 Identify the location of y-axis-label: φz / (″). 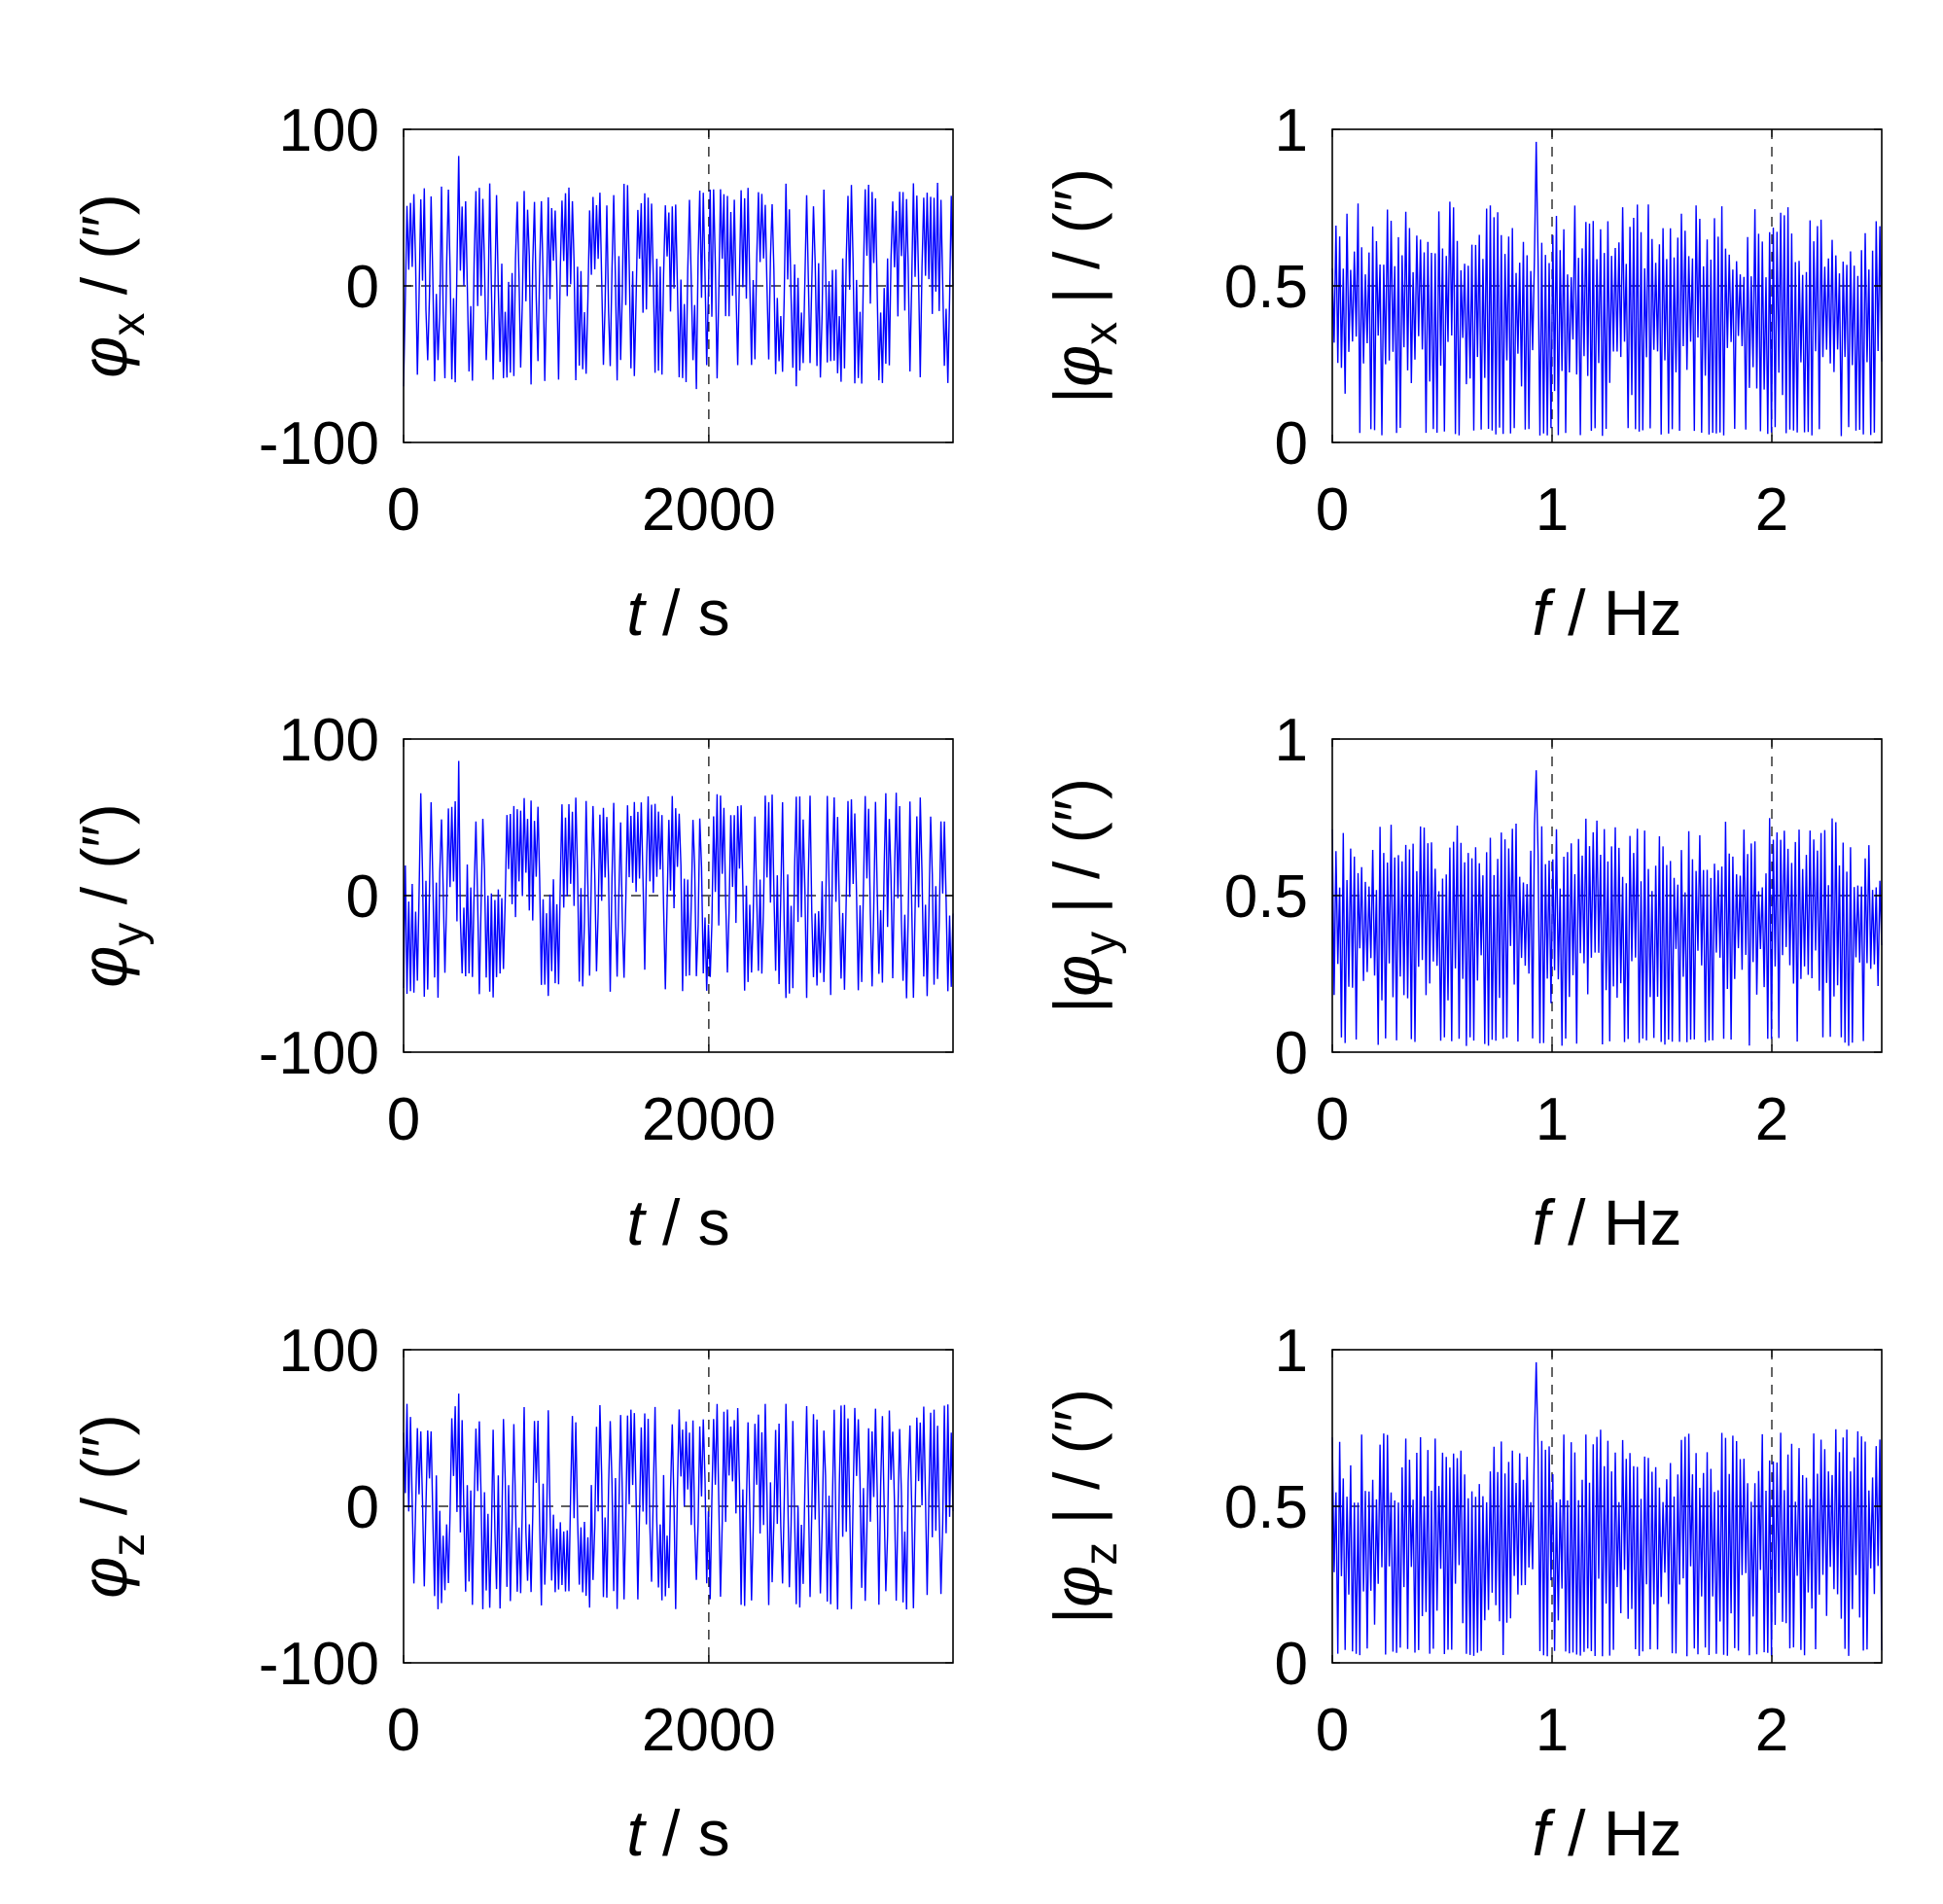
(111, 1506).